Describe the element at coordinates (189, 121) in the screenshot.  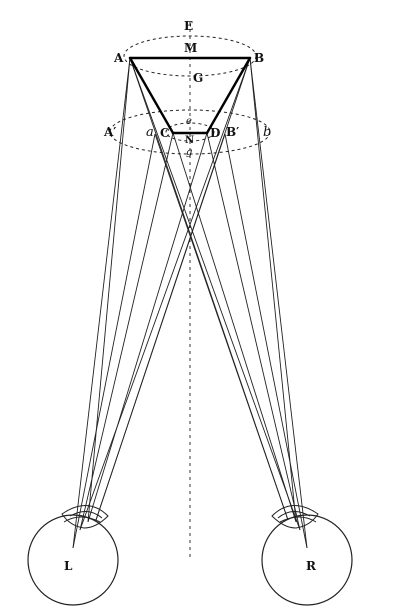
I see `label-e: e` at that location.